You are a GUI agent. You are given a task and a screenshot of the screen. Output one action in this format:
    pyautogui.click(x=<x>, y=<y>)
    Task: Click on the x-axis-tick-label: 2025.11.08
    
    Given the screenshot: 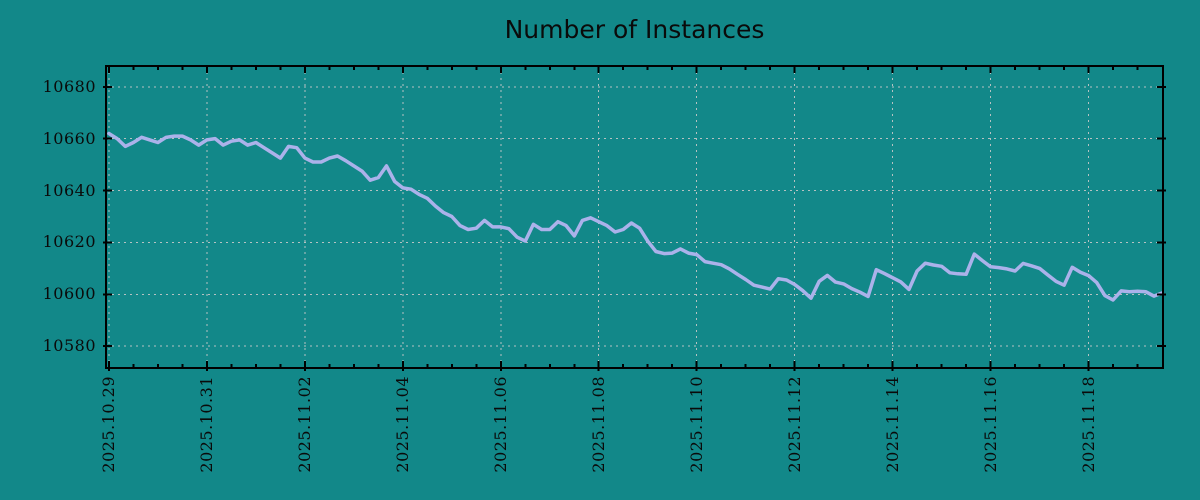 What is the action you would take?
    pyautogui.click(x=598, y=424)
    